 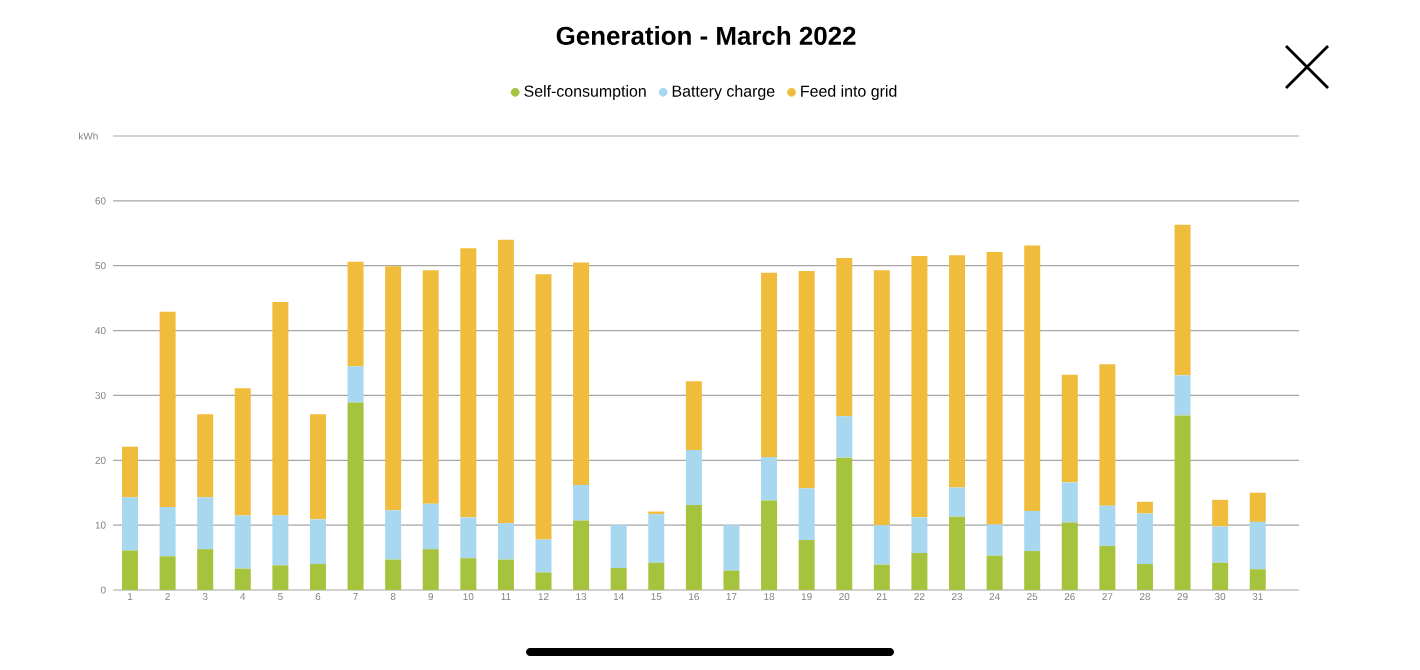 What do you see at coordinates (706, 35) in the screenshot?
I see `chart-title: Generation - March 2022` at bounding box center [706, 35].